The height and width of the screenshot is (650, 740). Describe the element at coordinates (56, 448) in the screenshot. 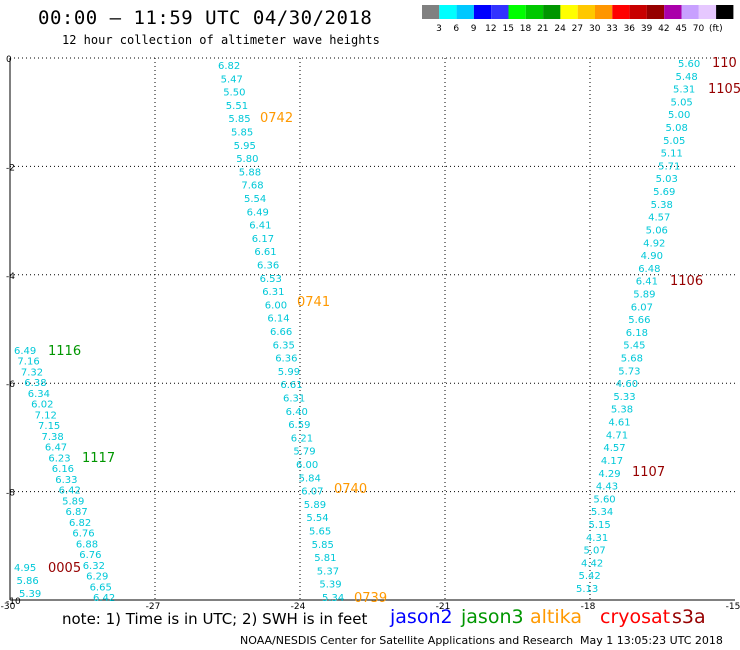

I see `track-b-swh: 6.47` at that location.